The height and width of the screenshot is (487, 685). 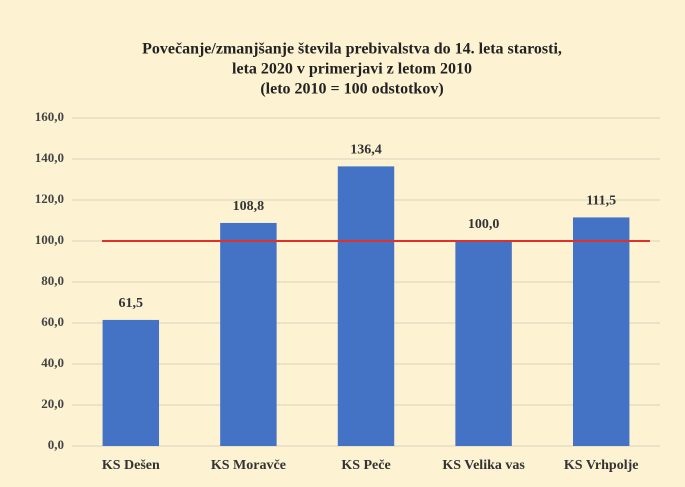 What do you see at coordinates (56, 444) in the screenshot?
I see `y-tick-label: 0,0` at bounding box center [56, 444].